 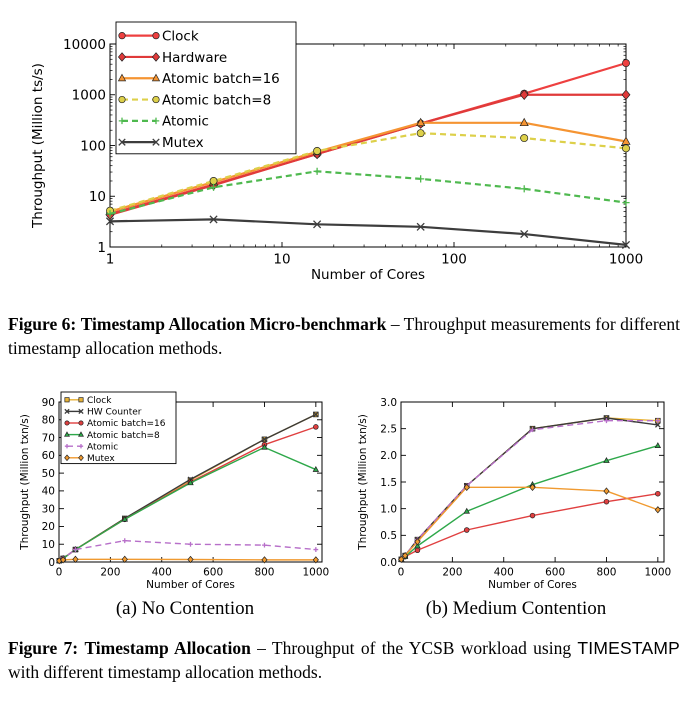 What do you see at coordinates (48, 527) in the screenshot?
I see `y-tick-label: 20` at bounding box center [48, 527].